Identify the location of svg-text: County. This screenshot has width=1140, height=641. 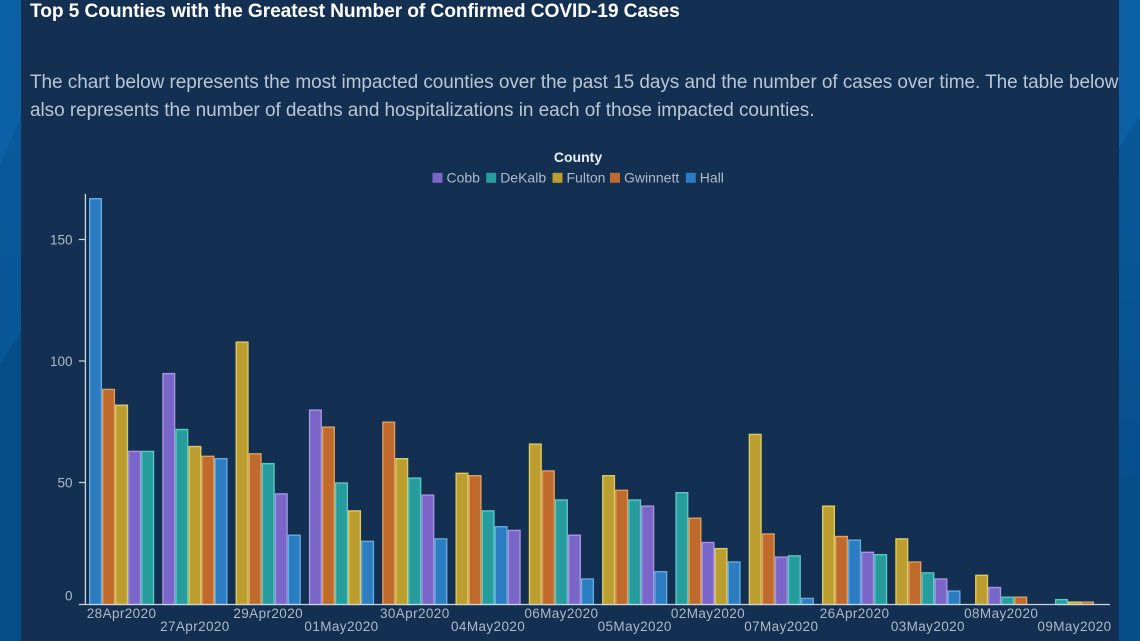
(578, 157).